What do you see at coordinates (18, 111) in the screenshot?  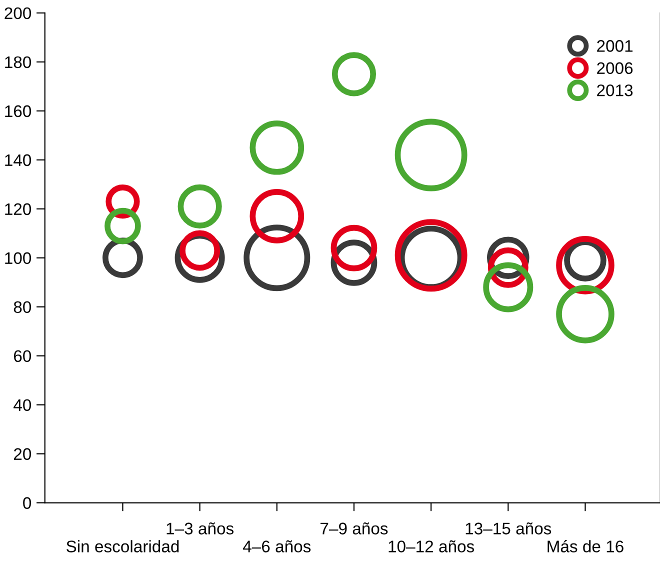 I see `y-tick-label: 160` at bounding box center [18, 111].